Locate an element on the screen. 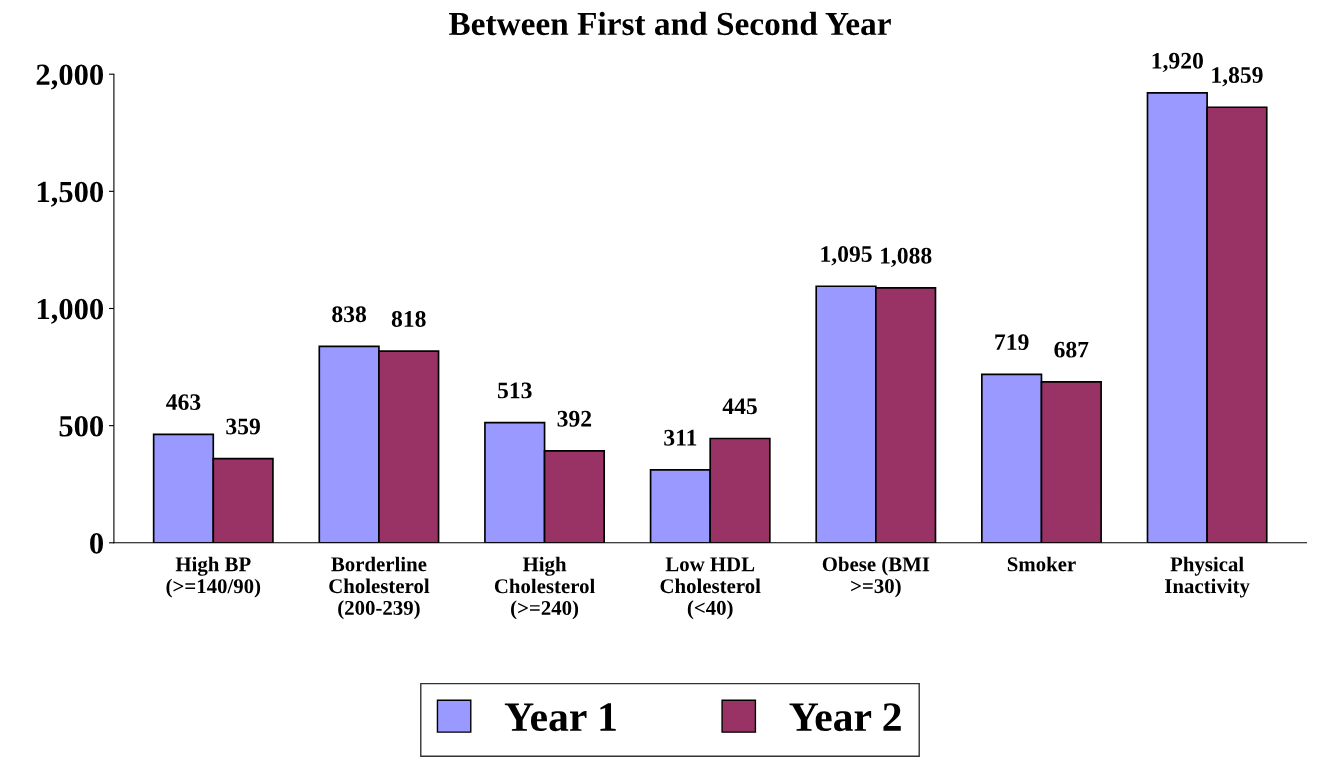 This screenshot has width=1340, height=781. legend-label: Year 1 is located at coordinates (560, 717).